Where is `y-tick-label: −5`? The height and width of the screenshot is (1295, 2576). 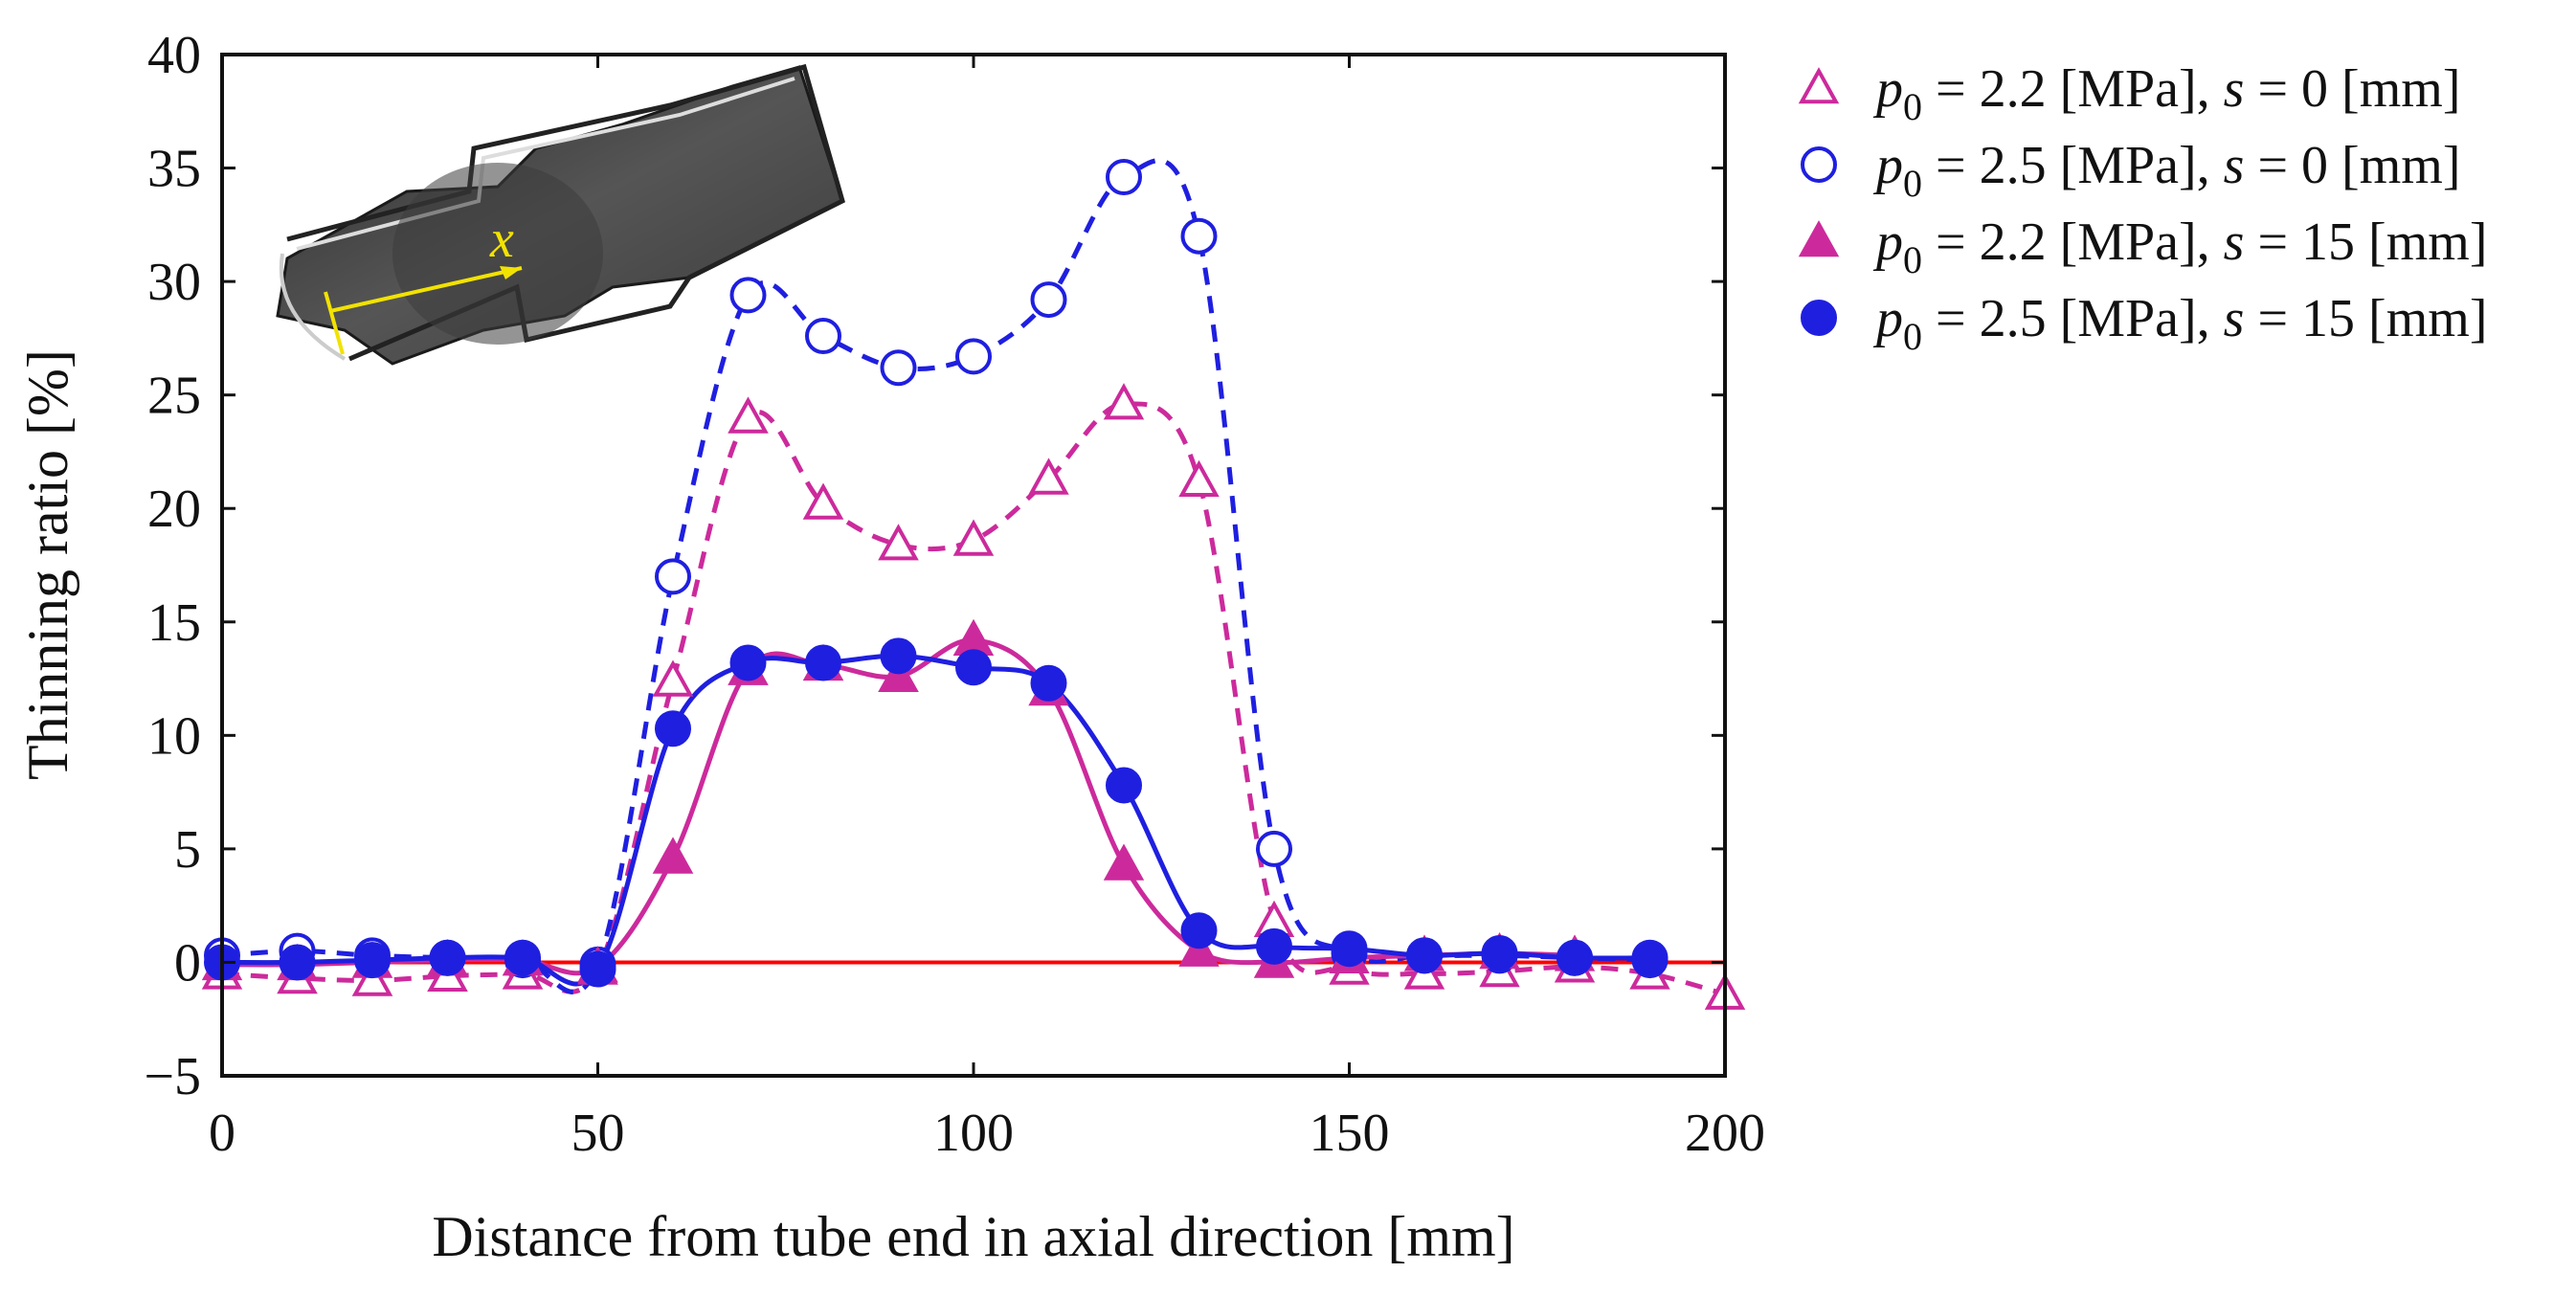 y-tick-label: −5 is located at coordinates (172, 1076).